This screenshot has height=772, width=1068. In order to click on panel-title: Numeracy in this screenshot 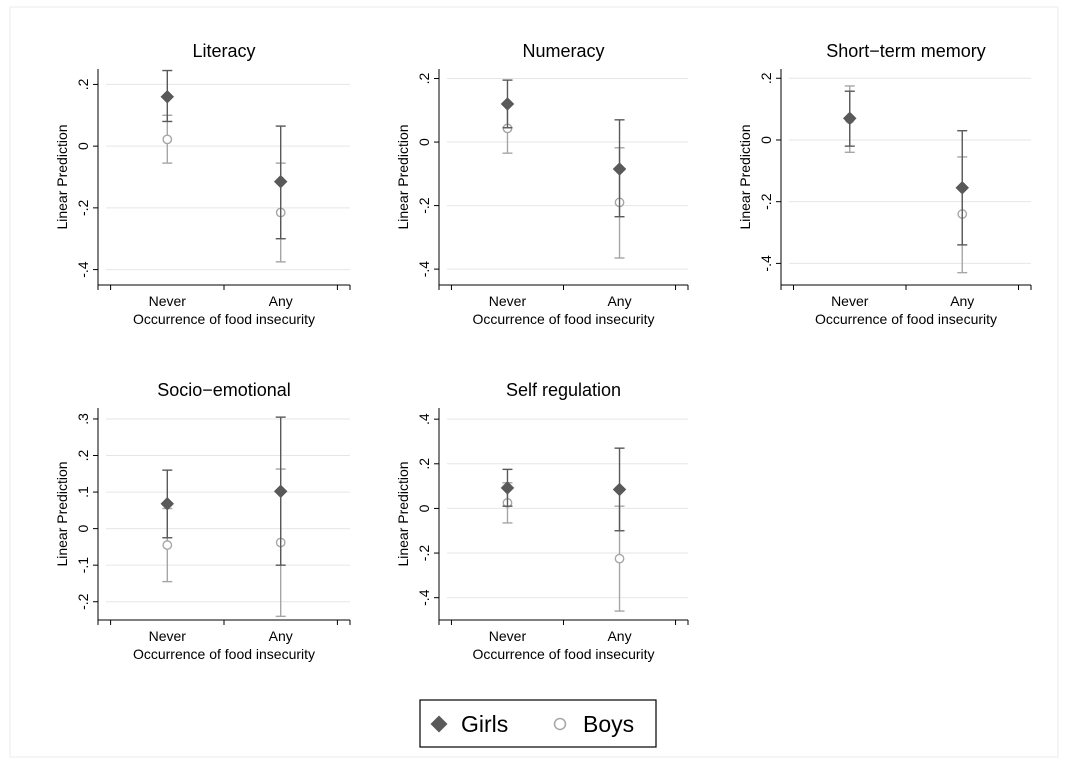, I will do `click(563, 51)`.